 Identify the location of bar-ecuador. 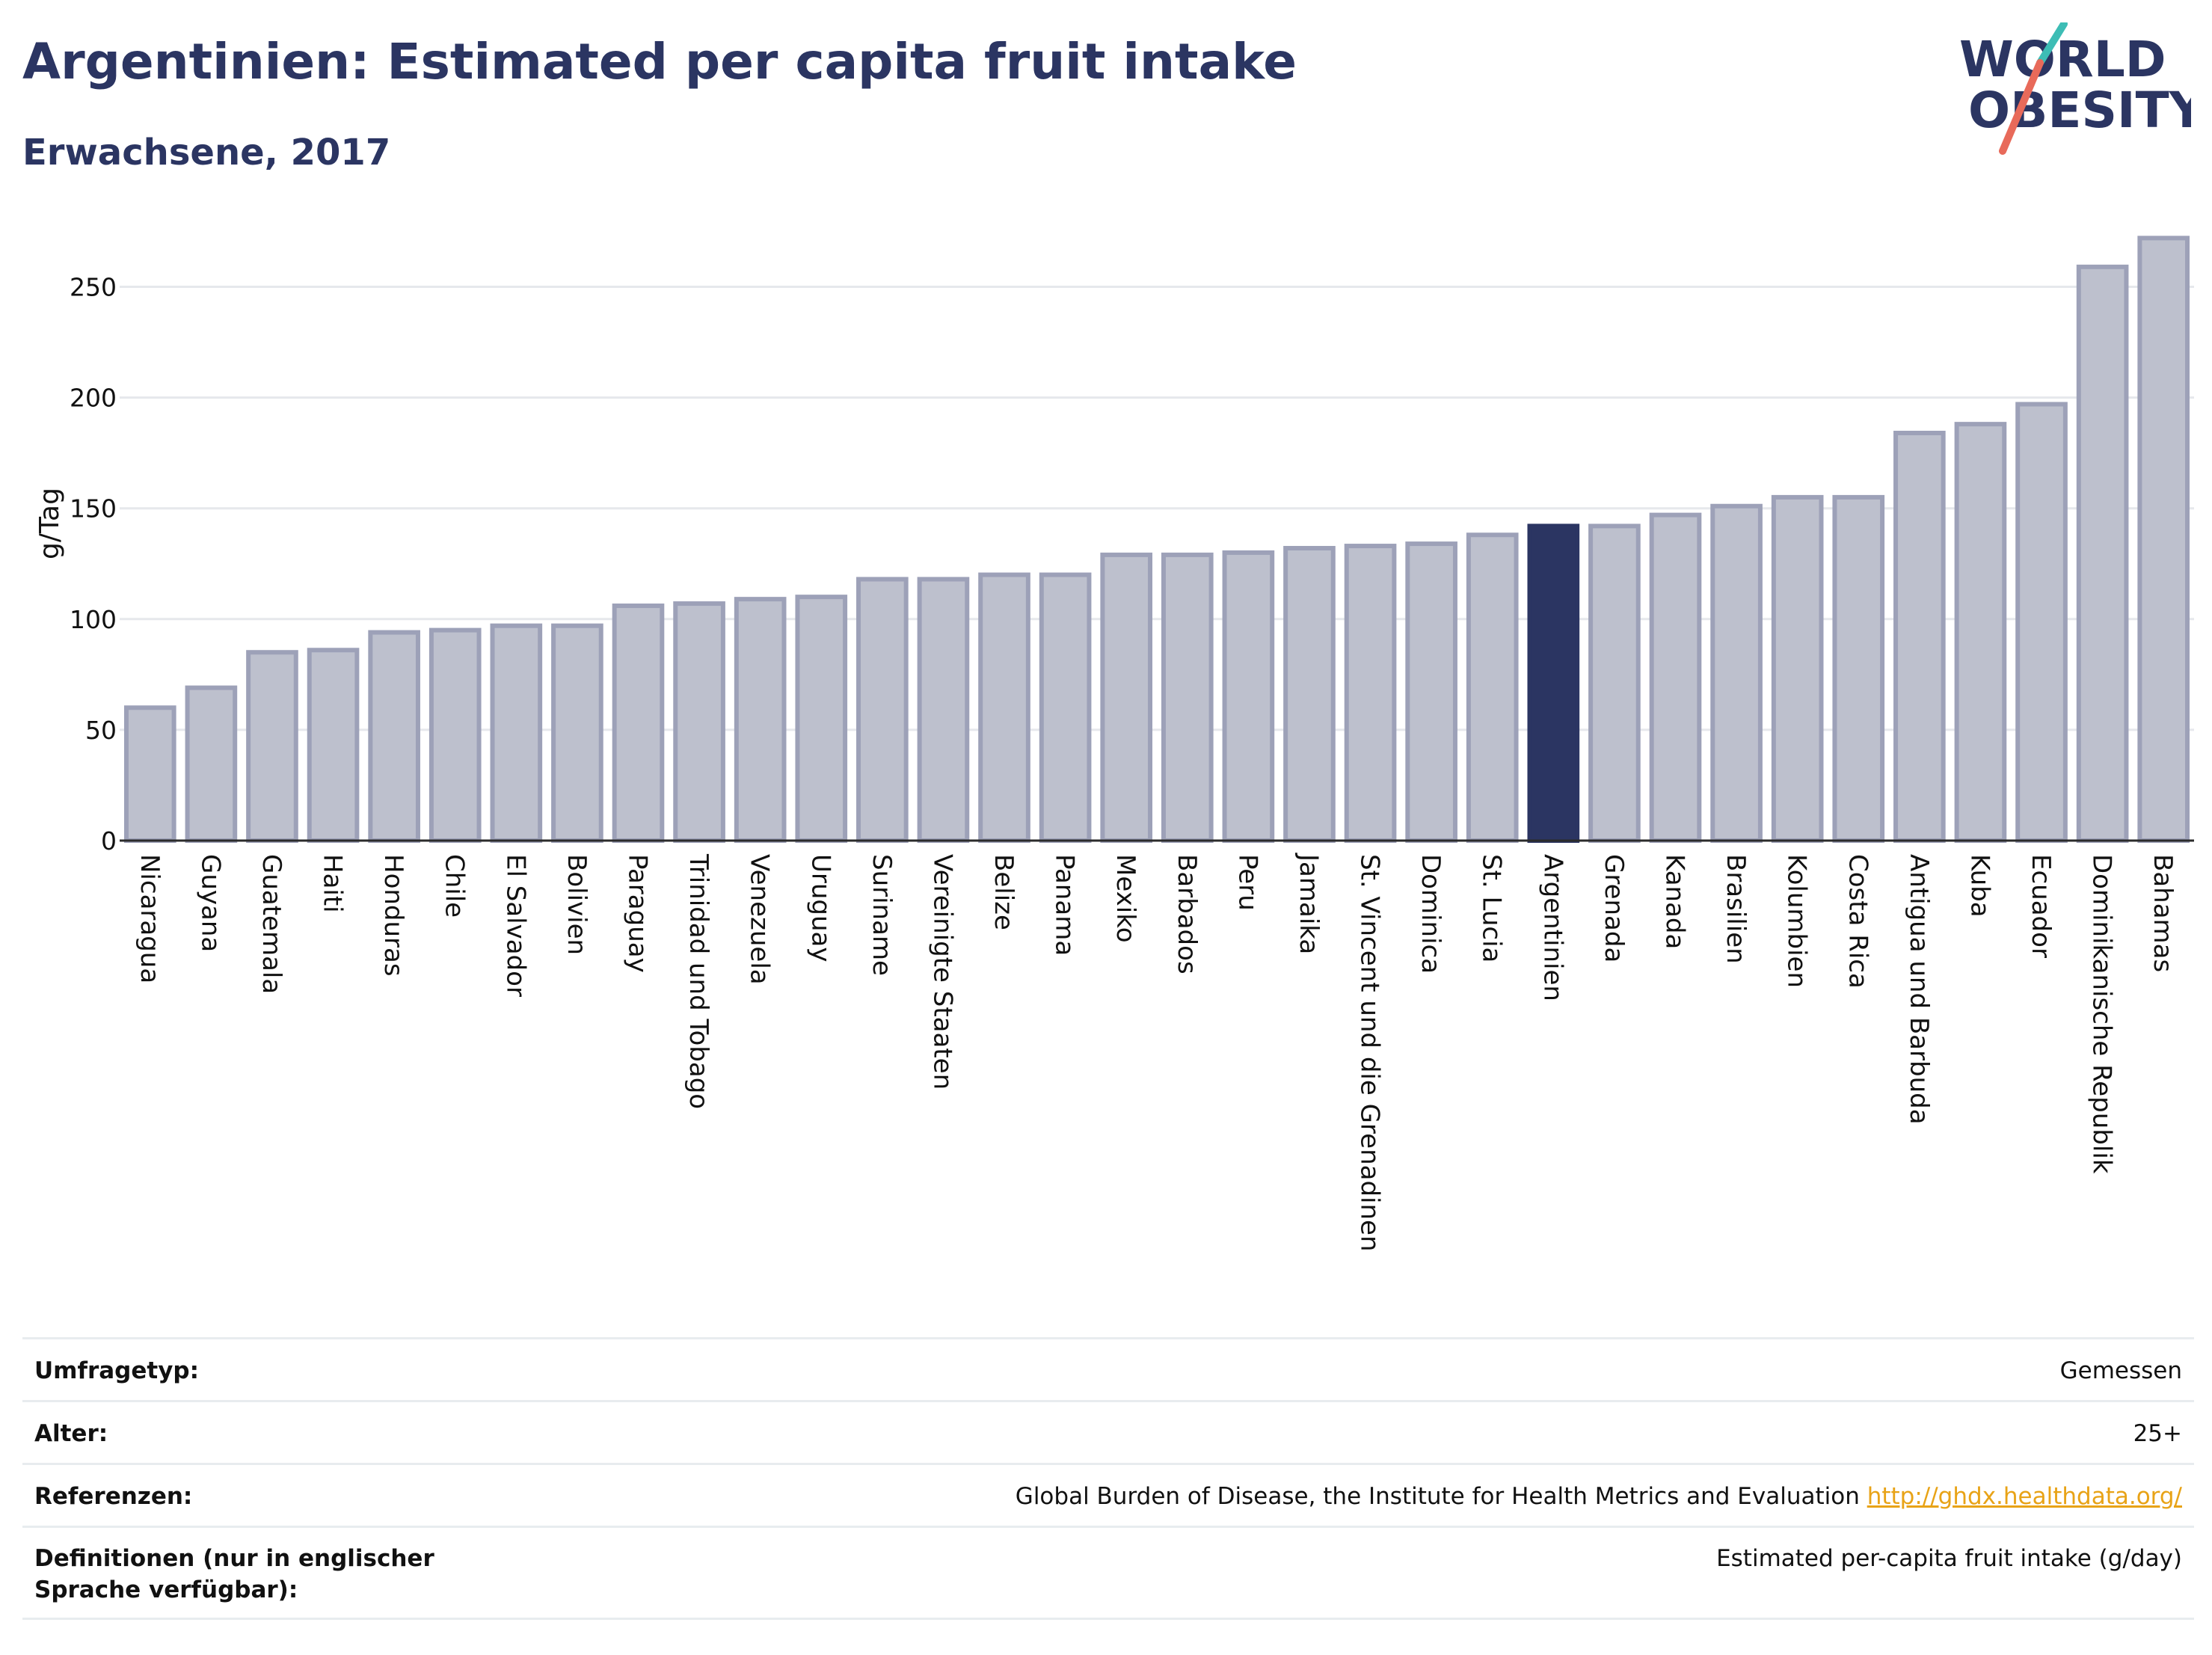
(2041, 622).